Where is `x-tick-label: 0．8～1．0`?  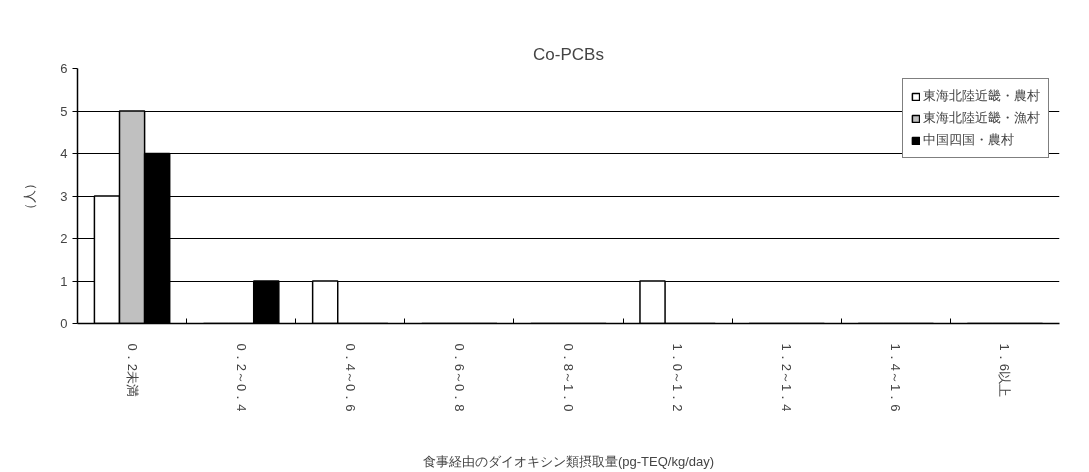 x-tick-label: 0．8～1．0 is located at coordinates (568, 377).